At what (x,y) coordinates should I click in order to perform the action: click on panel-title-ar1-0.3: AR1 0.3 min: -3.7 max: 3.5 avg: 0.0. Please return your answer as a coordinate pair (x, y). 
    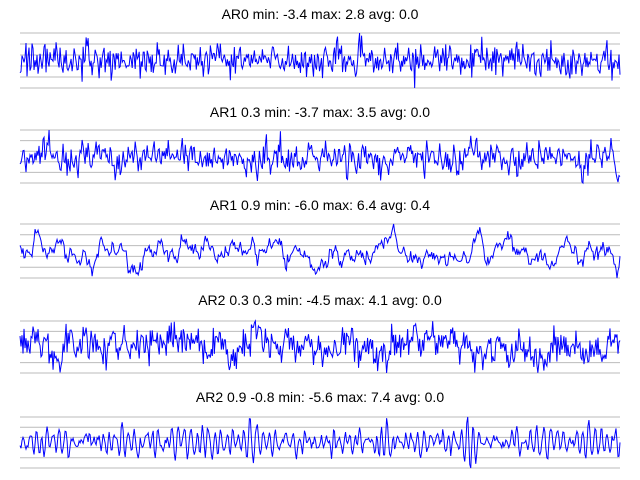
    Looking at the image, I should click on (320, 112).